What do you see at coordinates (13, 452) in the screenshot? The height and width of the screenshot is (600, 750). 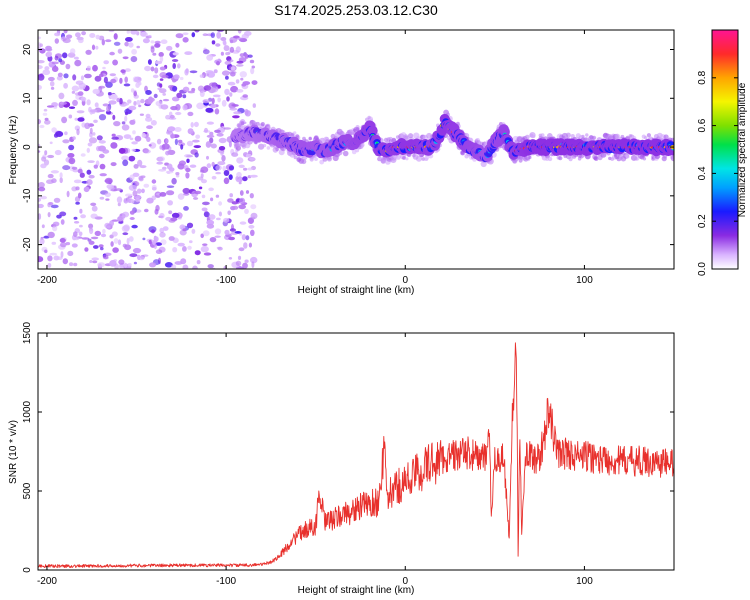 I see `snr-y-label: SNR (10 * v/v)` at bounding box center [13, 452].